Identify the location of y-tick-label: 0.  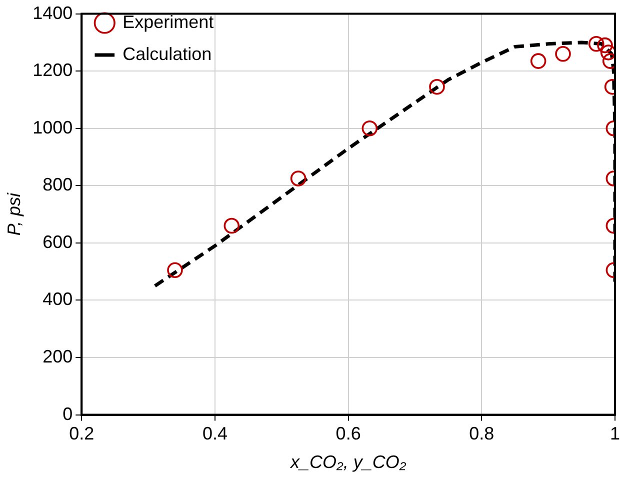
(67, 414).